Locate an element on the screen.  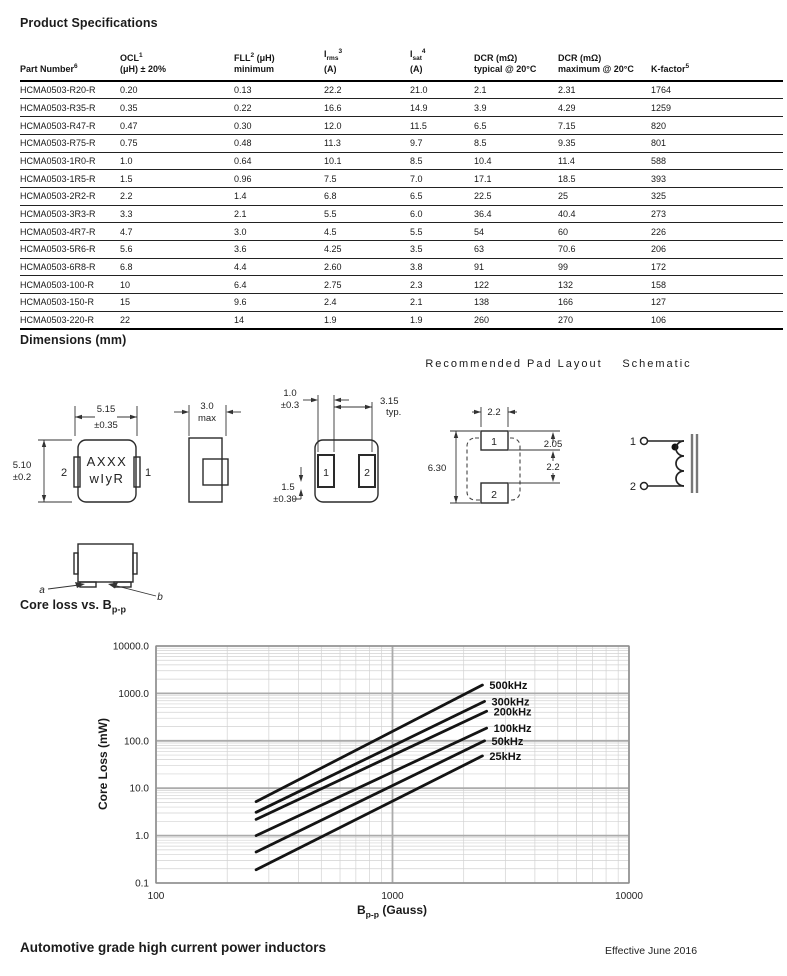
table-cell: 54 is located at coordinates (516, 231).